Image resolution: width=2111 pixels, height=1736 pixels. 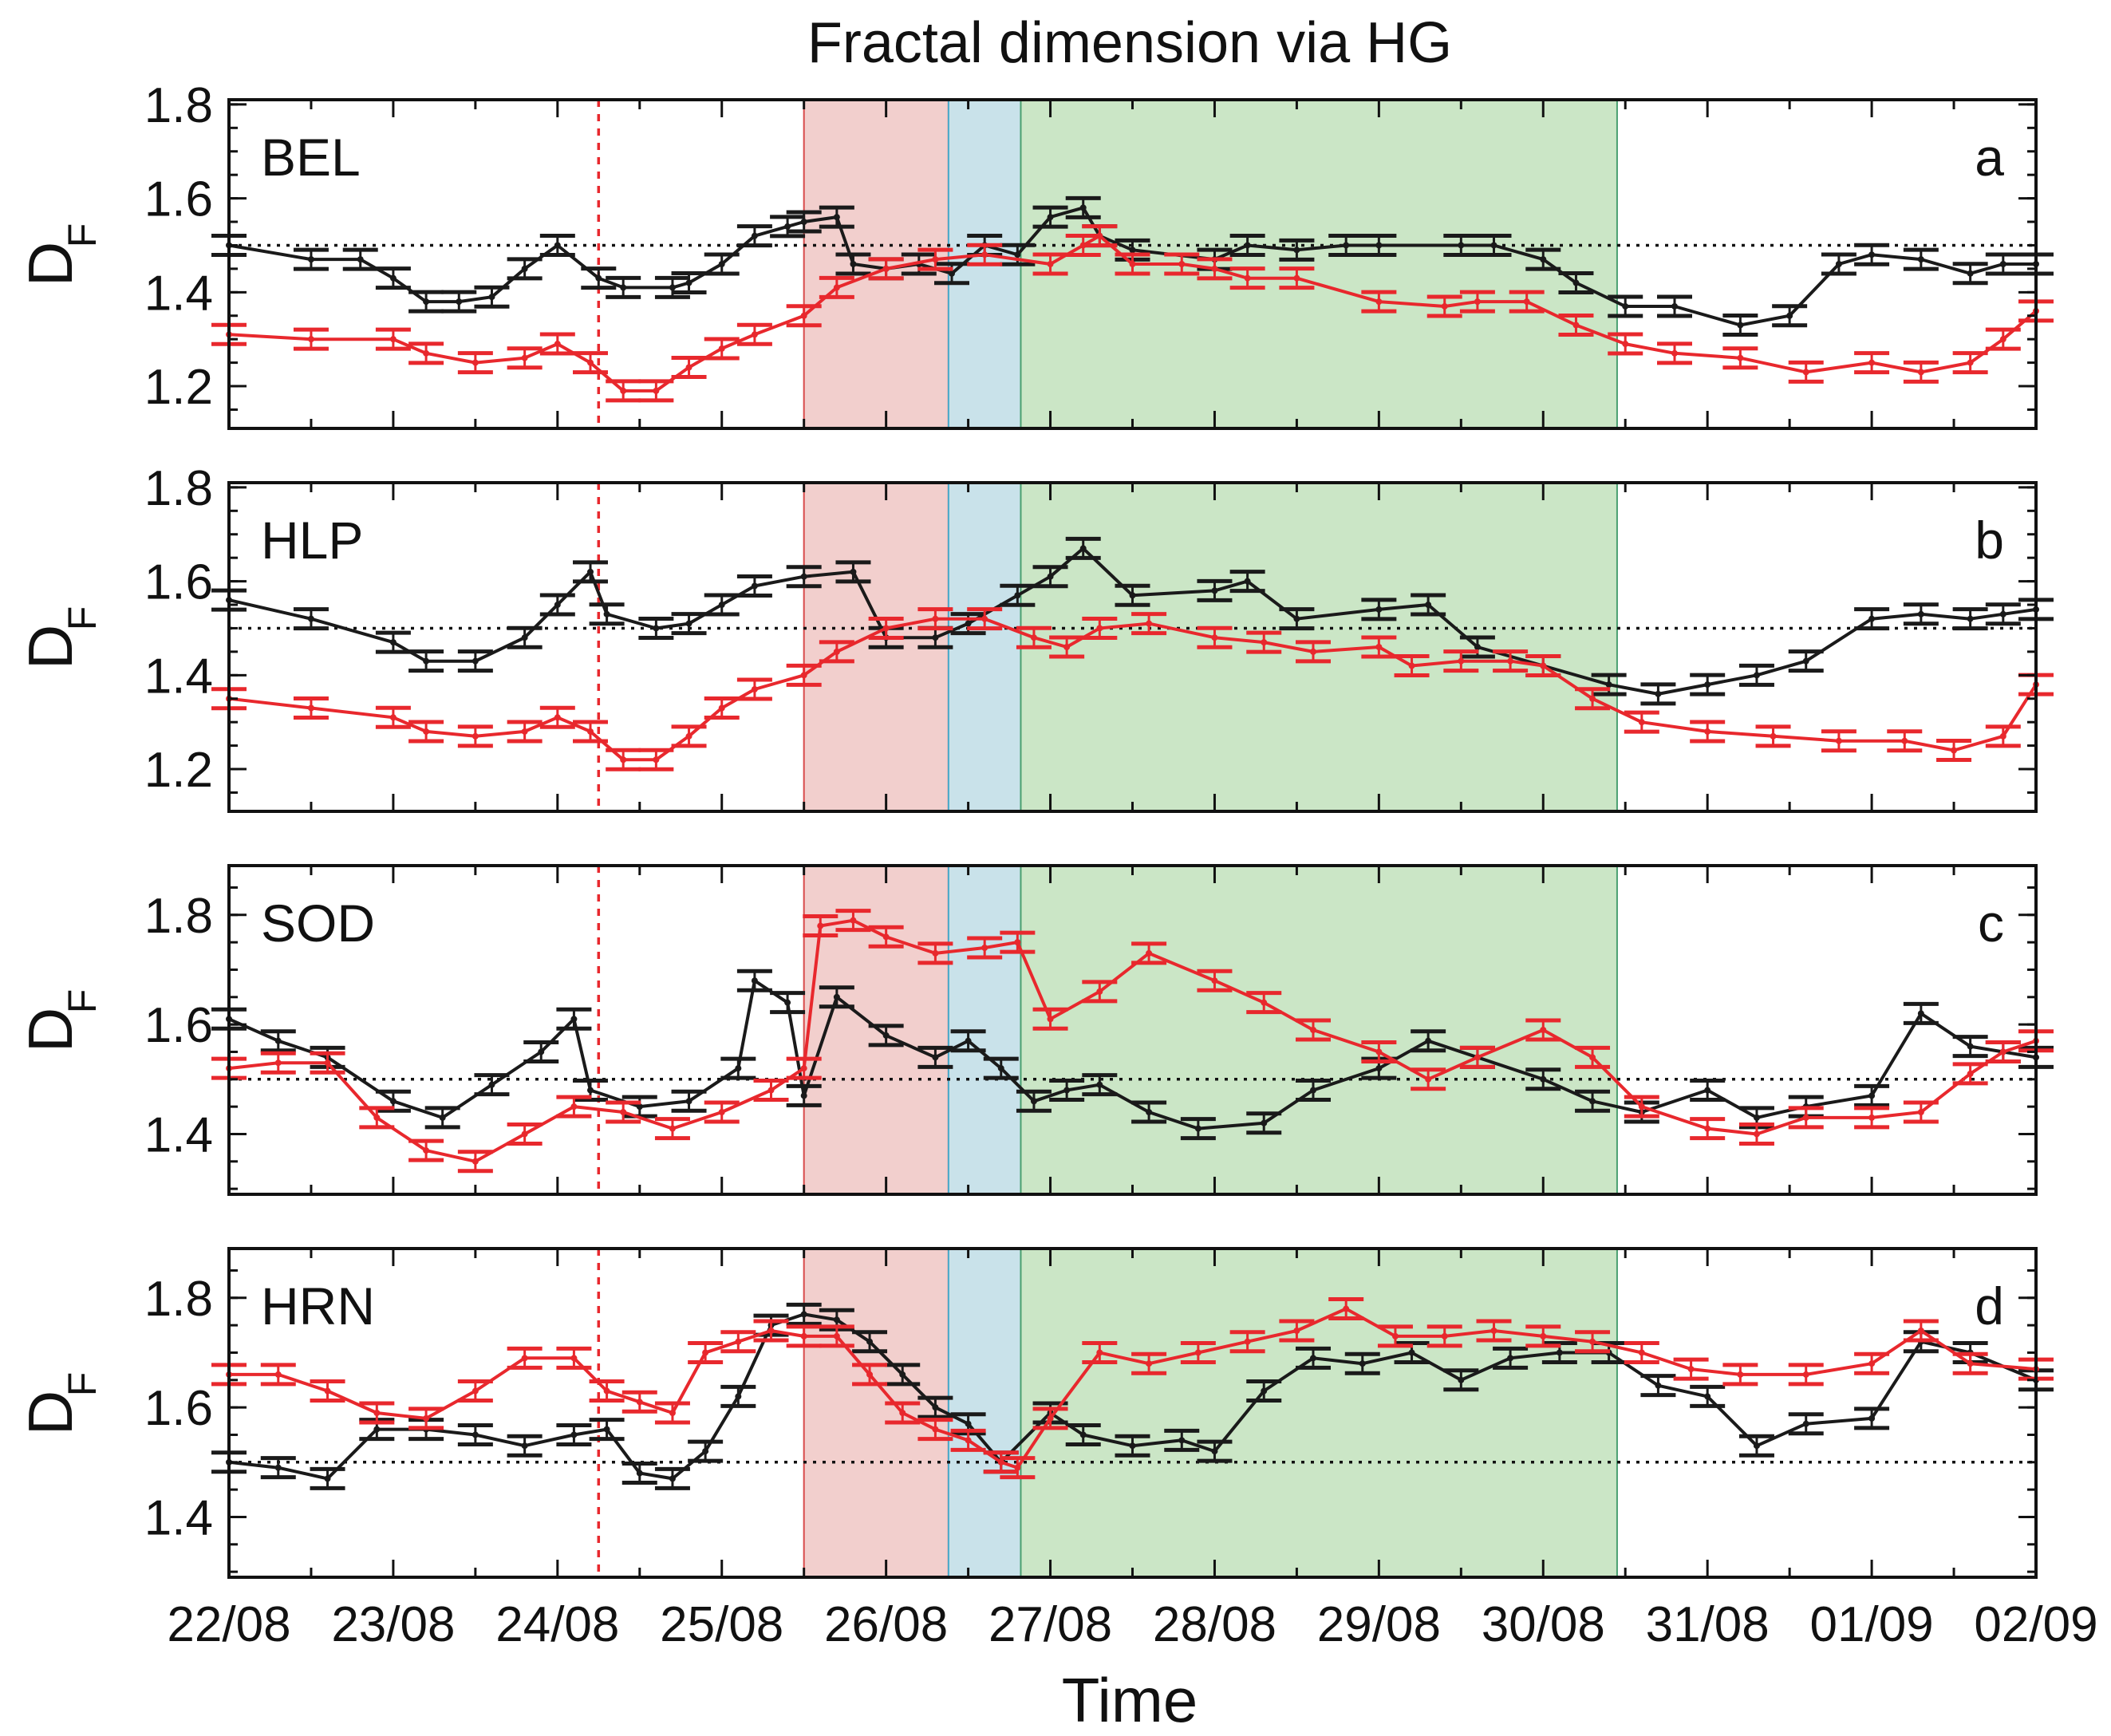 I want to click on x-tick-label: 29/08, so click(x=1379, y=1624).